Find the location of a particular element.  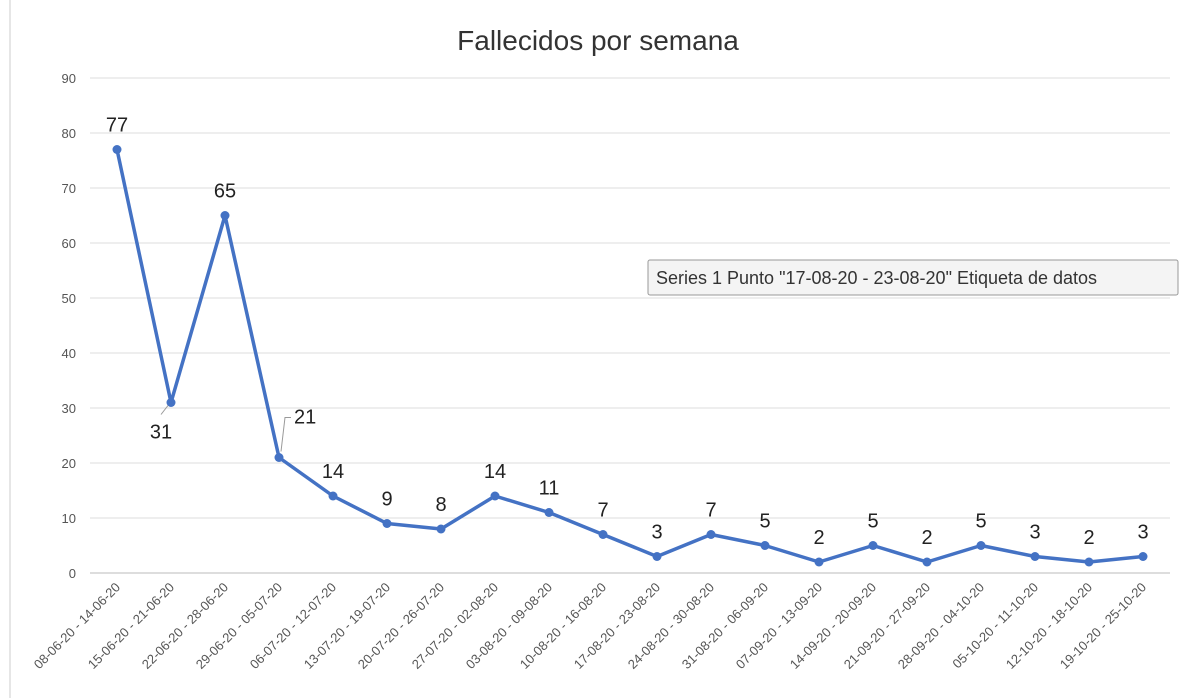

data-label: 65 is located at coordinates (225, 192).